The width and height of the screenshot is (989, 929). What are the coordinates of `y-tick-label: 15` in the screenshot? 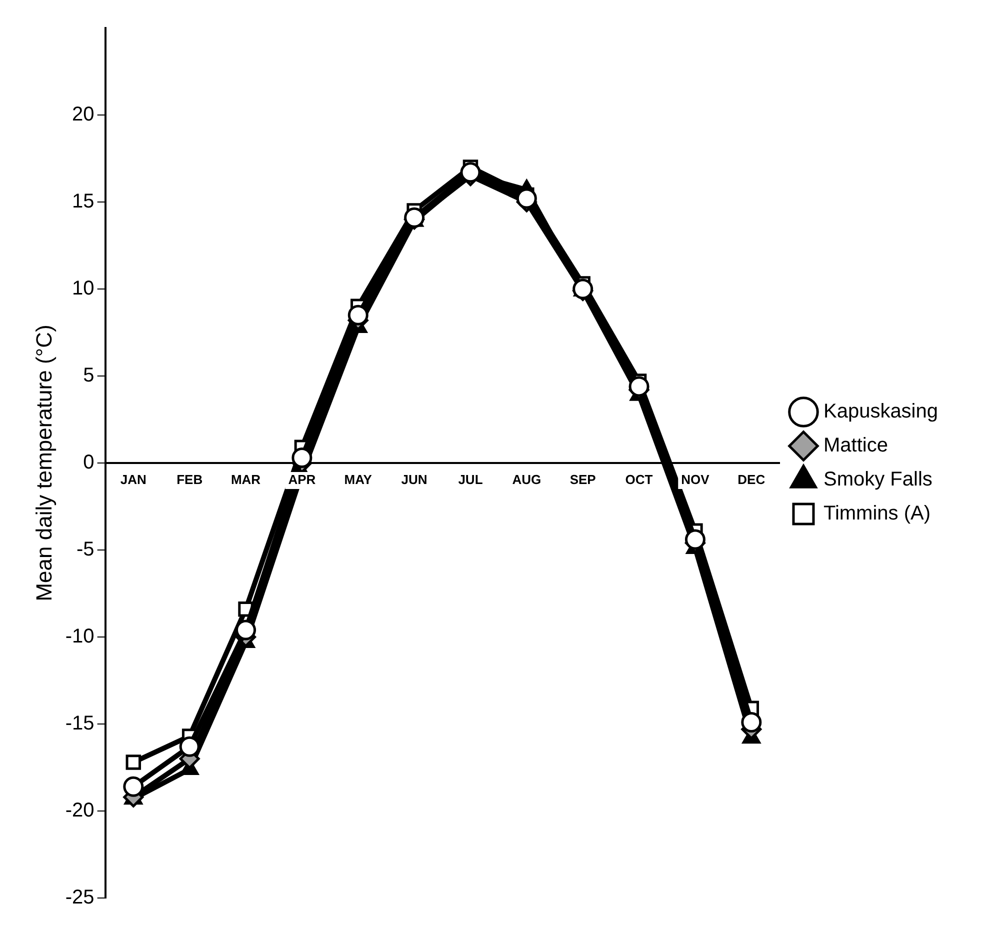 It's located at (83, 201).